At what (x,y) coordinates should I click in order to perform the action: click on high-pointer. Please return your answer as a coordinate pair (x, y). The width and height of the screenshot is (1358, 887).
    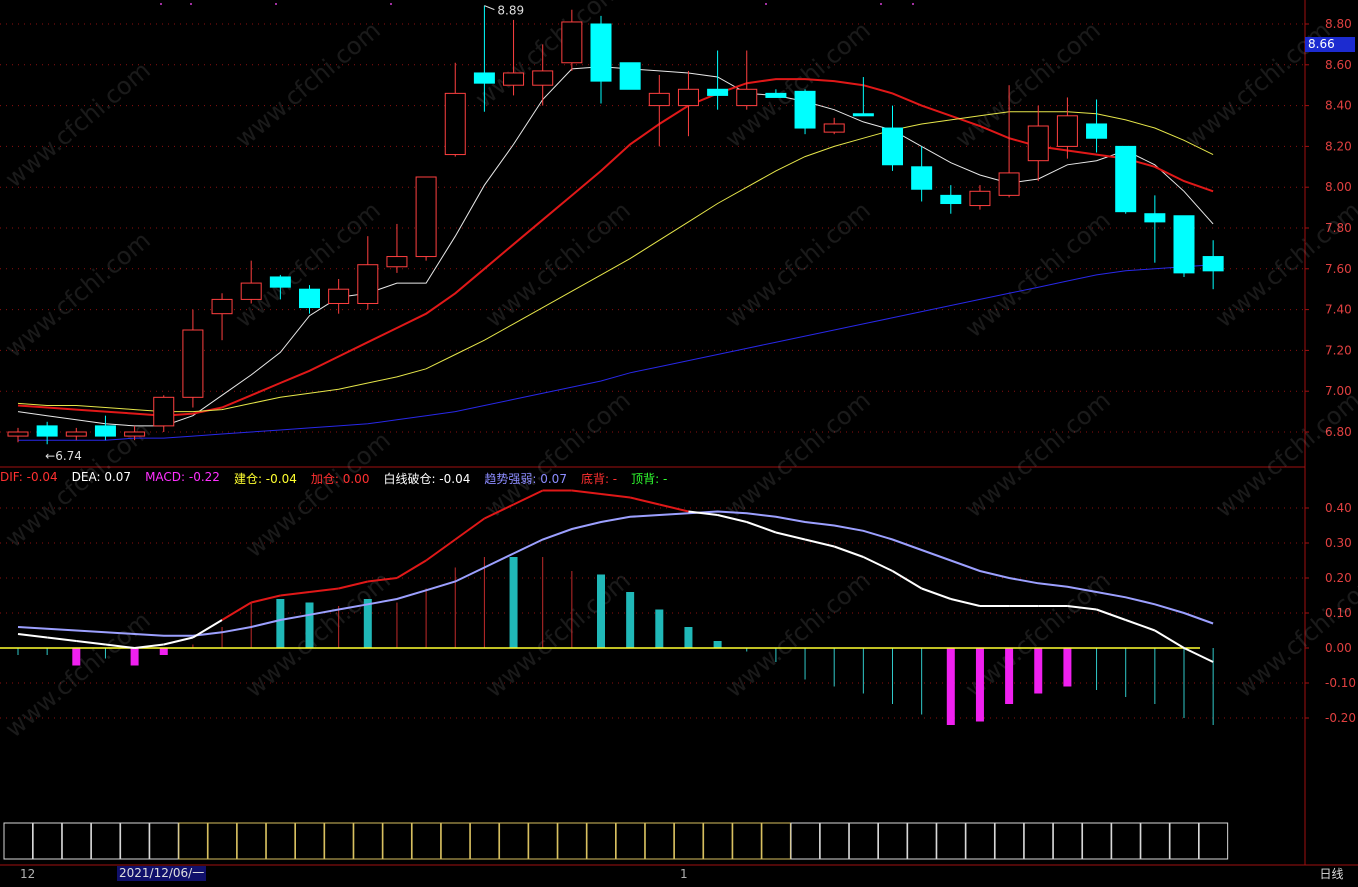
    Looking at the image, I should click on (489, 8).